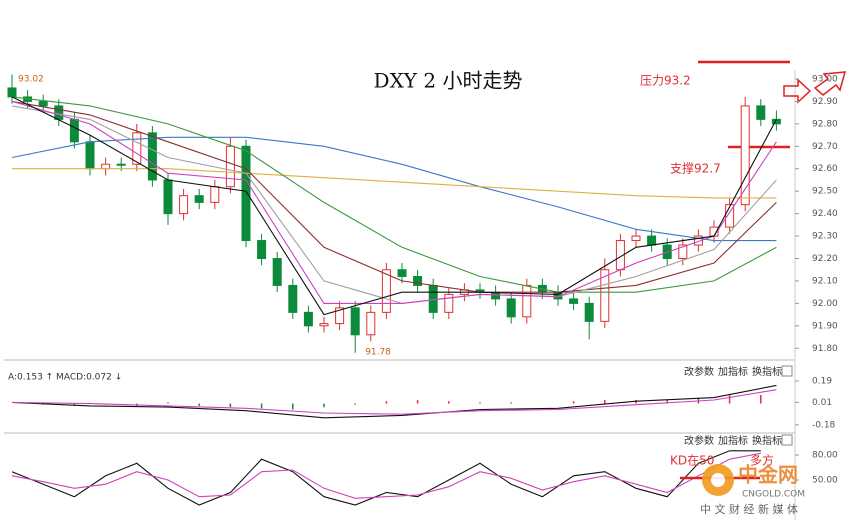 The image size is (856, 527). What do you see at coordinates (825, 192) in the screenshot?
I see `y-tick-label: 92.50` at bounding box center [825, 192].